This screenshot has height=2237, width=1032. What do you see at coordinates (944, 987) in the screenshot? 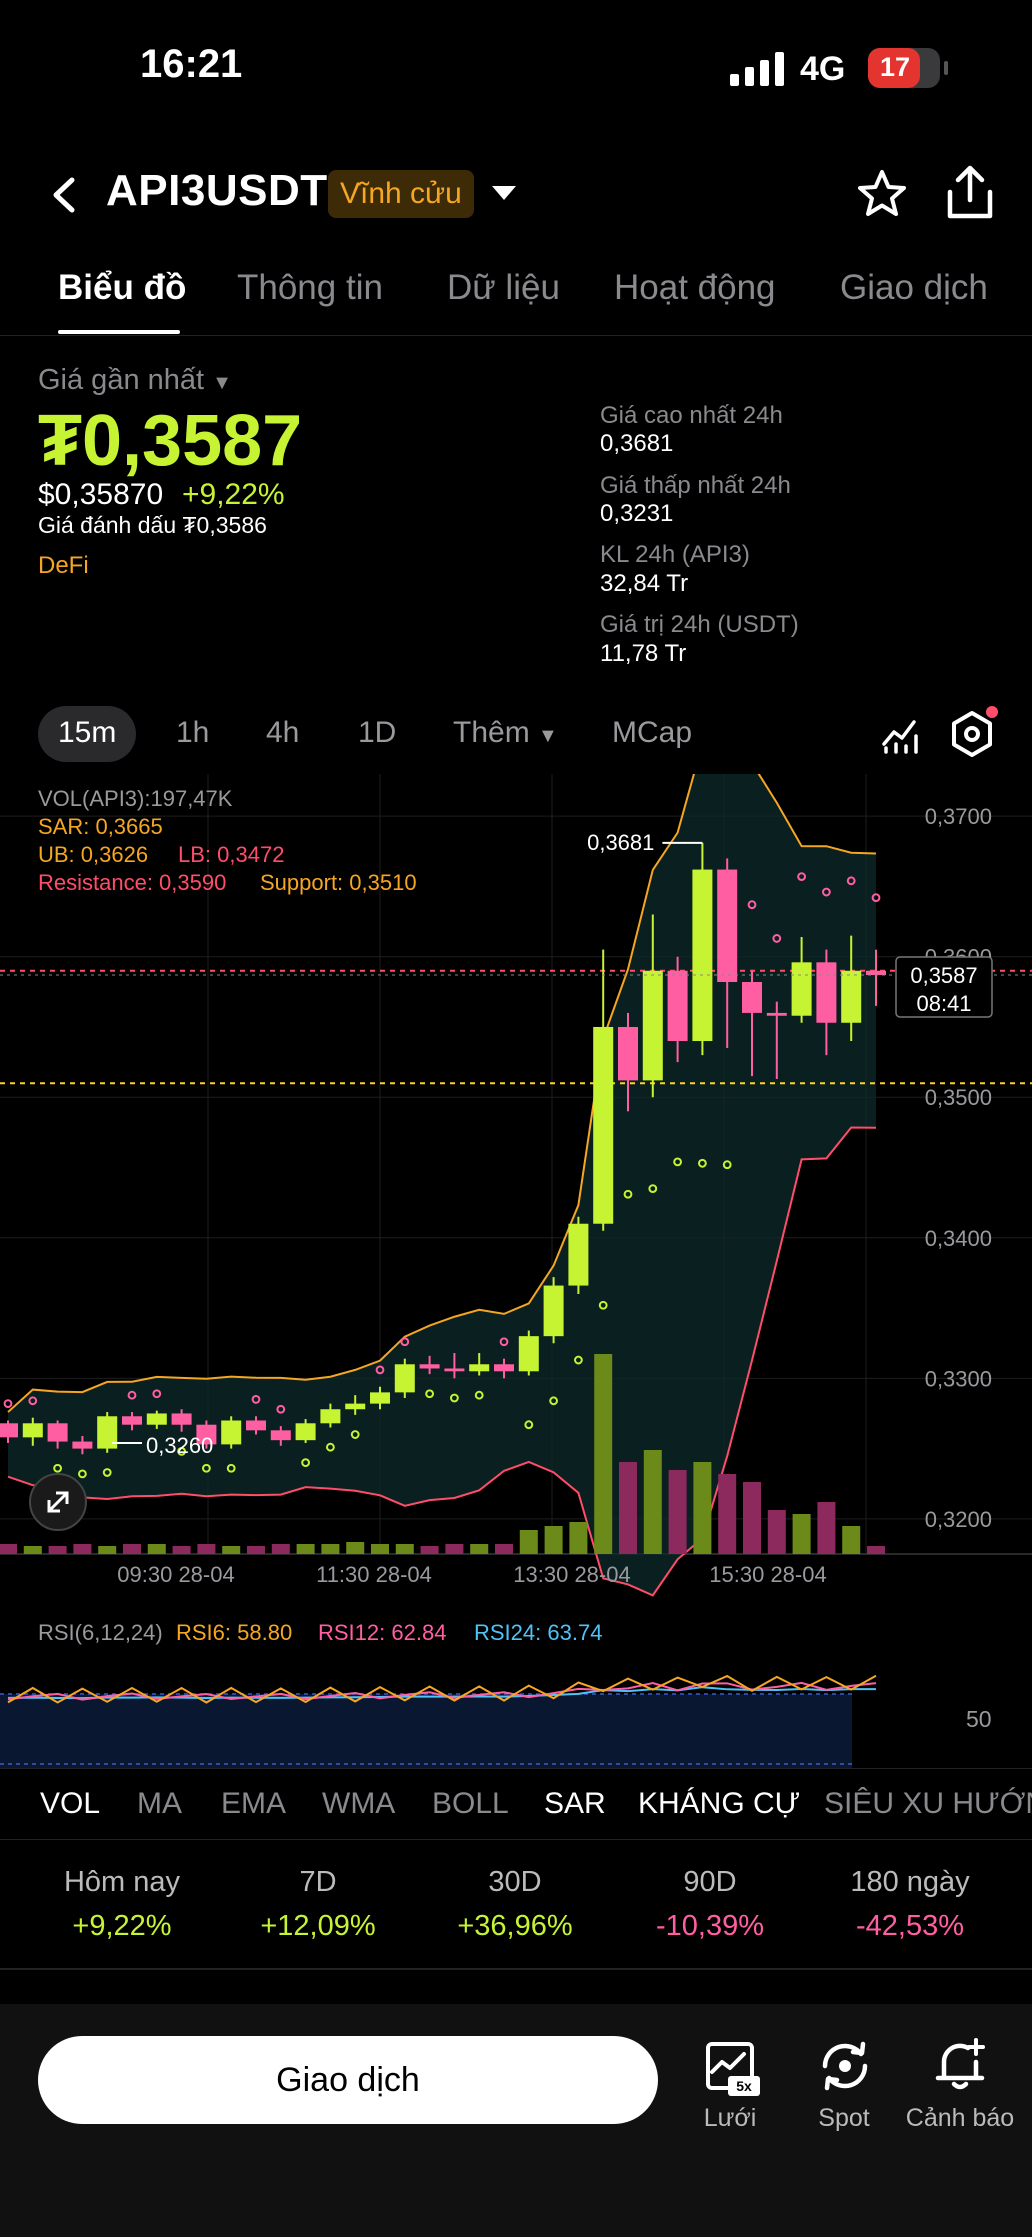
I see `last-price-box` at bounding box center [944, 987].